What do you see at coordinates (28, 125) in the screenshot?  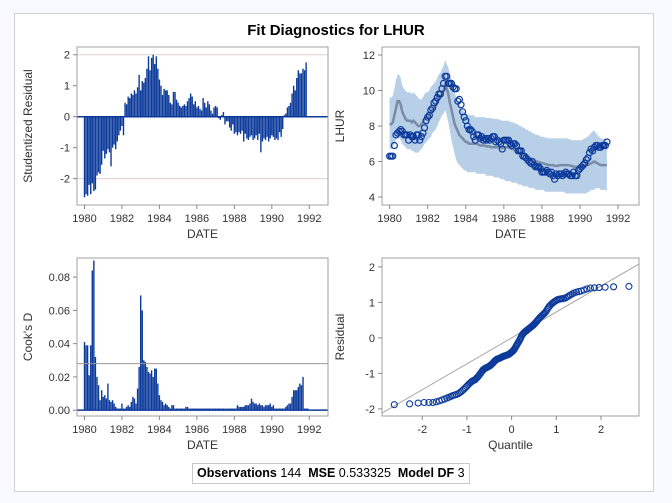 I see `y-axis-label: Studentized Residual` at bounding box center [28, 125].